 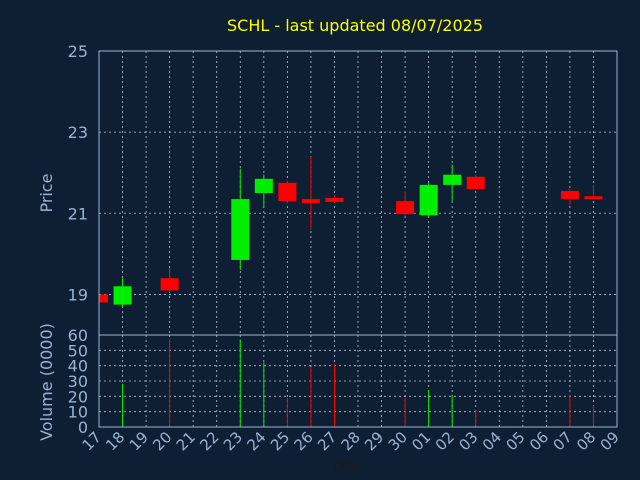 I want to click on price-axis-label: Price, so click(x=46, y=192).